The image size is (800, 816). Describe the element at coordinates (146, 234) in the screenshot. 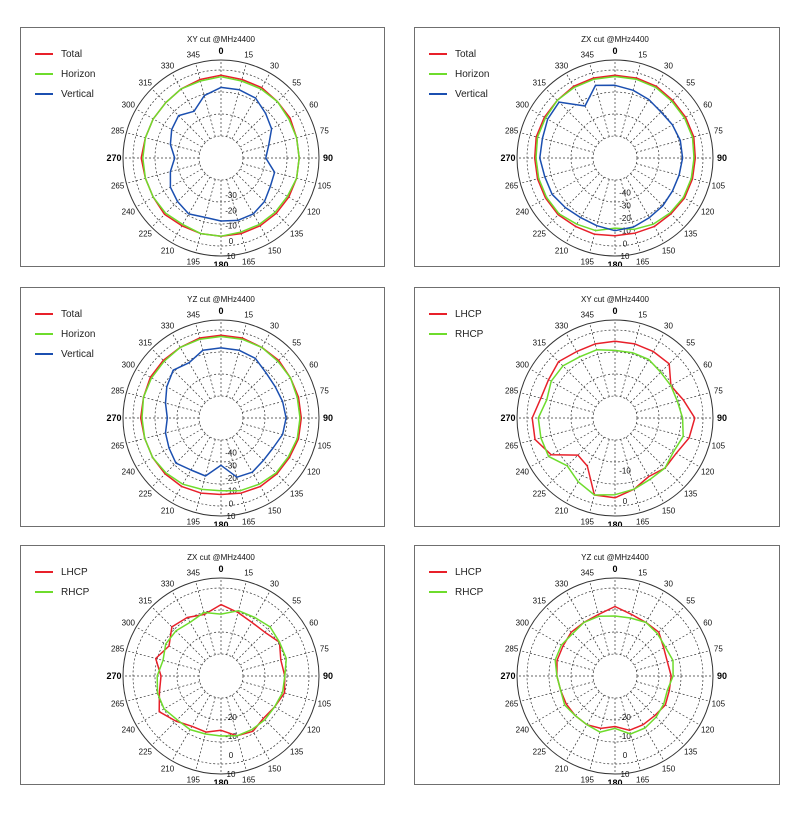

I see `angle-label: 225` at that location.